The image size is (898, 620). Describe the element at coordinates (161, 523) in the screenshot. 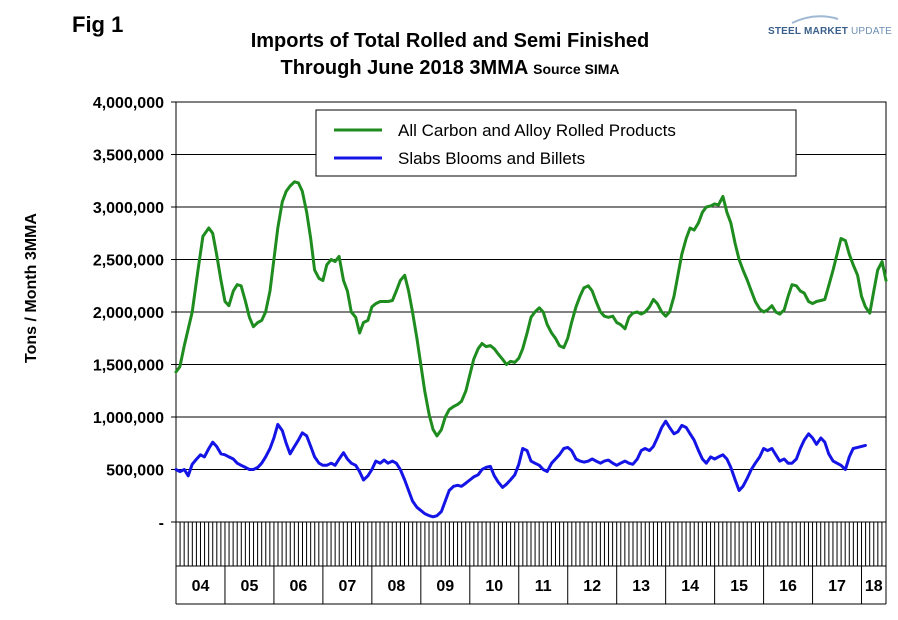

I see `y-tick-label: -` at that location.